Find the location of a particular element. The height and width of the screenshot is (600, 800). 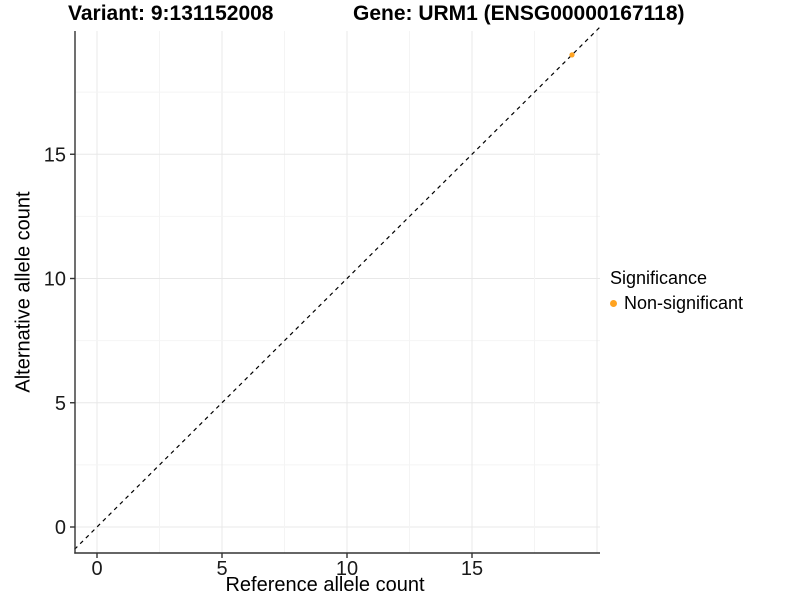

x-tick-label: 5 is located at coordinates (221, 569).